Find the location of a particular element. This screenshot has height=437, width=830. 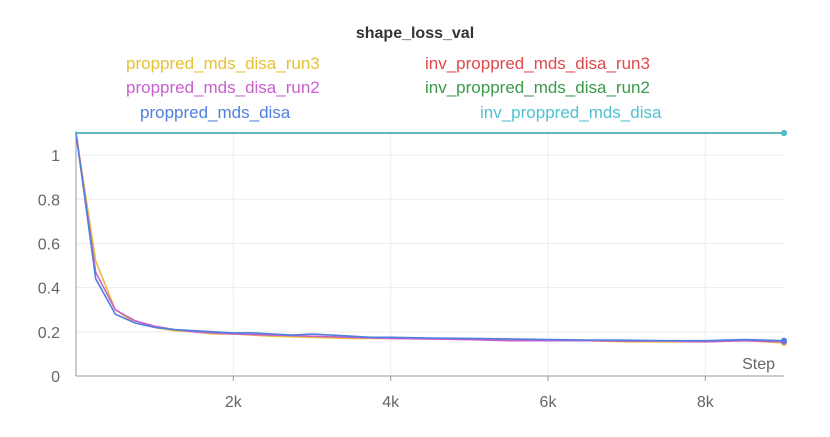

x-tick-label: 4k is located at coordinates (391, 402).